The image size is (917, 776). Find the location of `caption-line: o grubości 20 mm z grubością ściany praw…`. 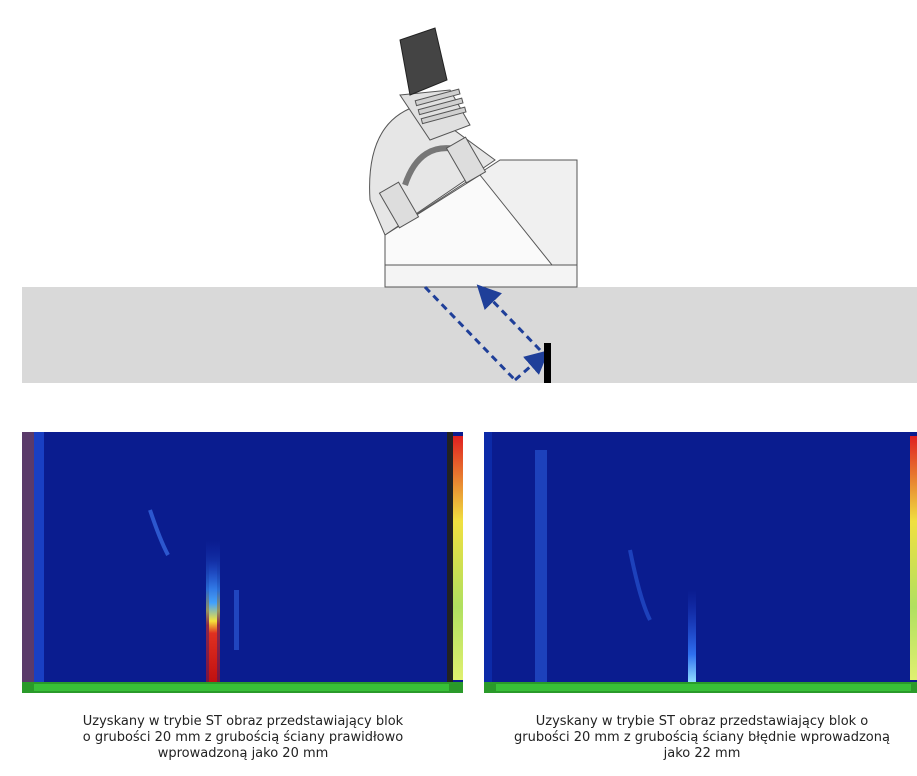

caption-line: o grubości 20 mm z grubością ściany praw… is located at coordinates (243, 737).